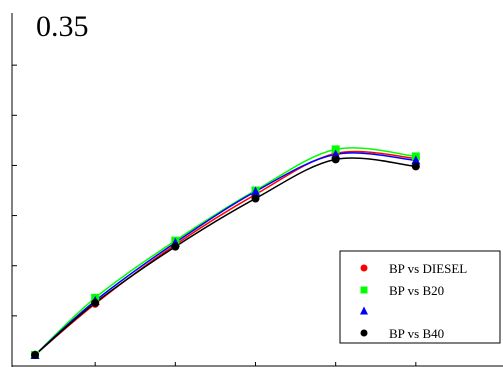 The height and width of the screenshot is (367, 503). I want to click on chart-title: 0.35, so click(62, 26).